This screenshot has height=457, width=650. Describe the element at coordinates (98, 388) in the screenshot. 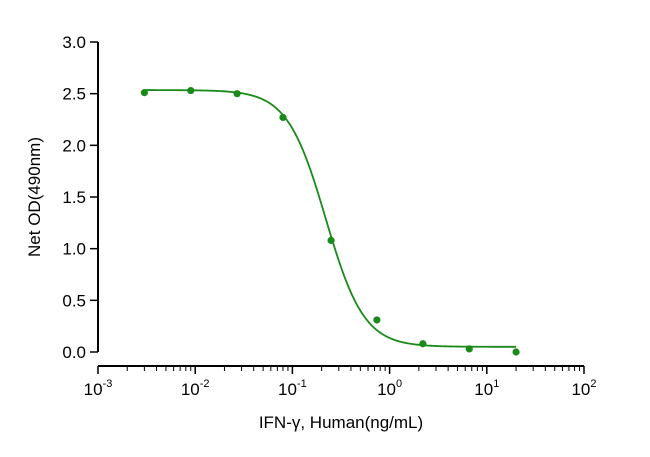

I see `x-tick-label: 10⁻³` at that location.